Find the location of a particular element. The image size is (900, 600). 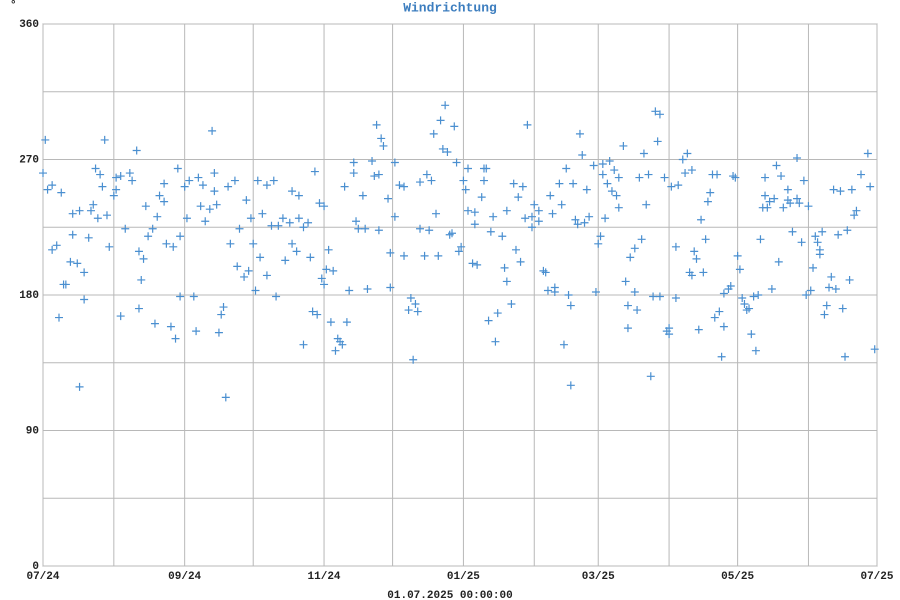

y-tick-label: 180 is located at coordinates (29, 296).